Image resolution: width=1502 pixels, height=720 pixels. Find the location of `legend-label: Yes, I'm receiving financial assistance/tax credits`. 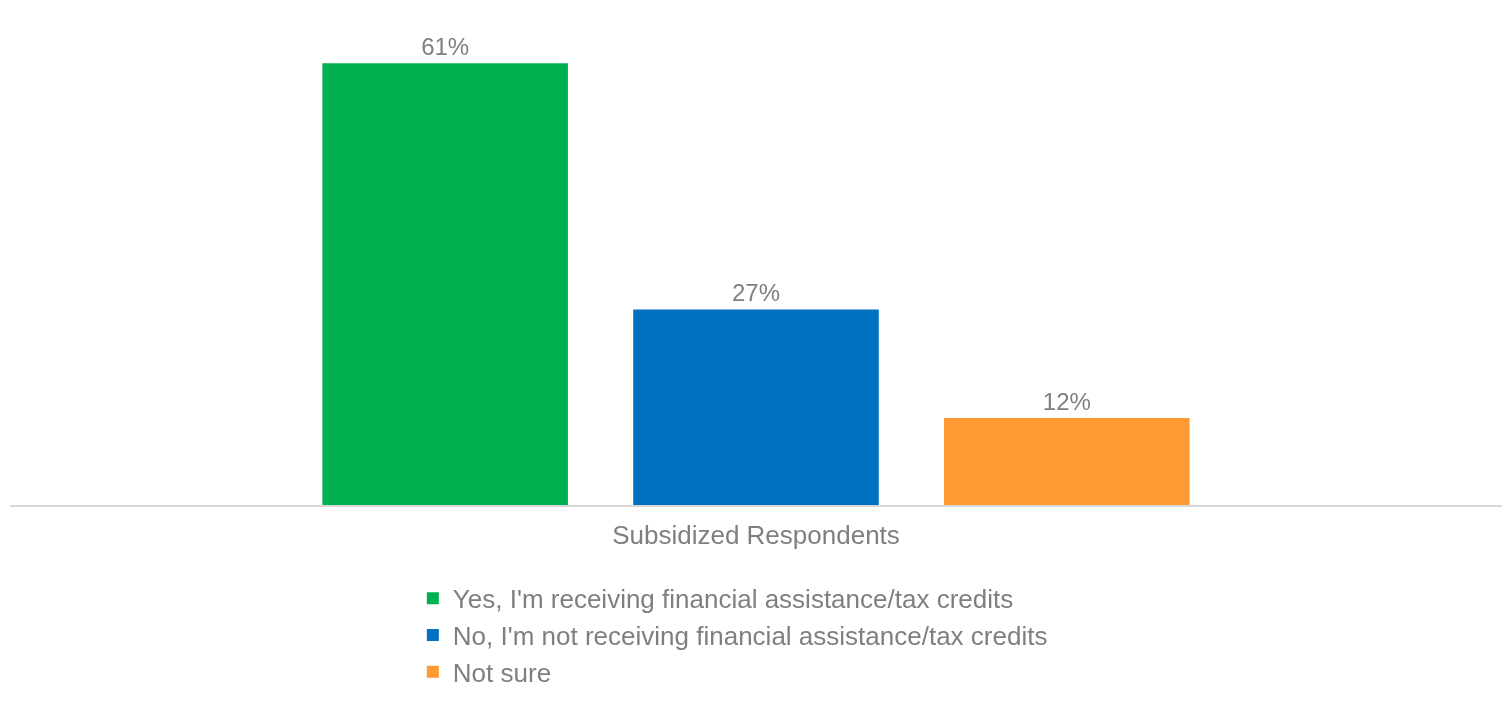

legend-label: Yes, I'm receiving financial assistance/tax credits is located at coordinates (733, 599).